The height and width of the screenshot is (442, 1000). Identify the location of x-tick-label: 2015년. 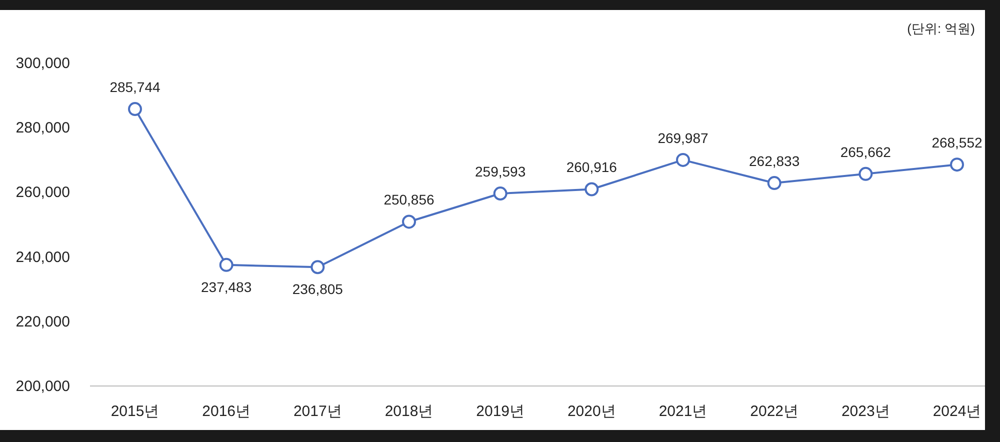
(135, 411).